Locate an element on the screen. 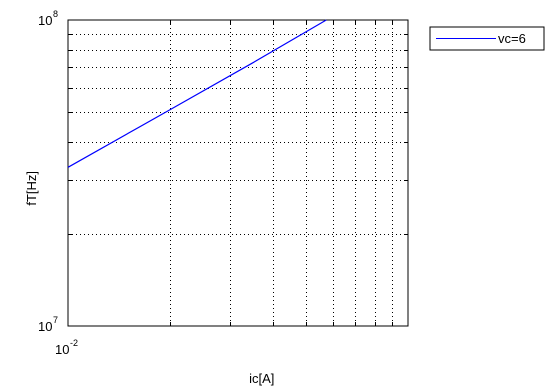 This screenshot has width=553, height=389. y-tick-label-1: 10 8 is located at coordinates (48, 18).